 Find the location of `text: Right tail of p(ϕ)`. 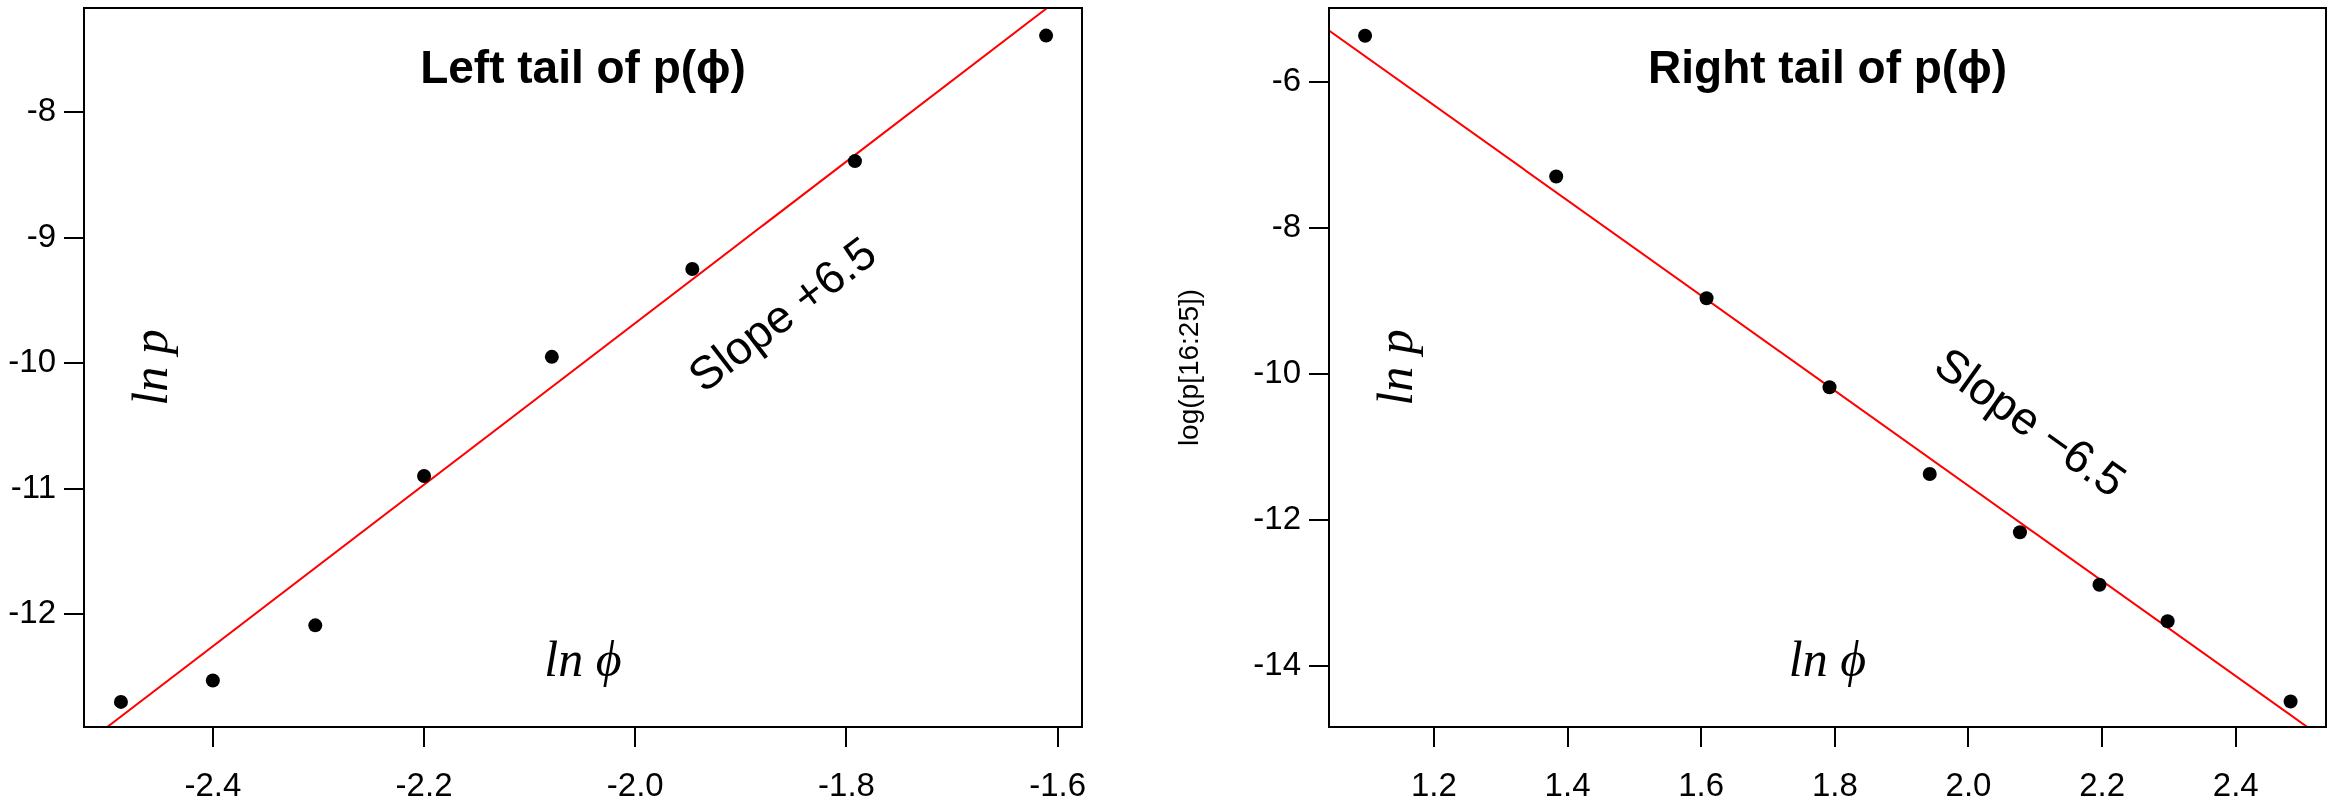

text: Right tail of p(ϕ) is located at coordinates (1827, 66).